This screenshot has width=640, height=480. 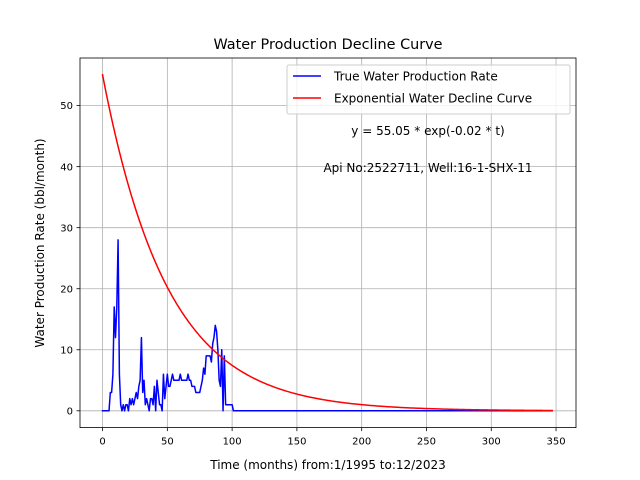 What do you see at coordinates (427, 131) in the screenshot?
I see `equation-annotation: y = 55.05 * exp(-0.02 * t)` at bounding box center [427, 131].